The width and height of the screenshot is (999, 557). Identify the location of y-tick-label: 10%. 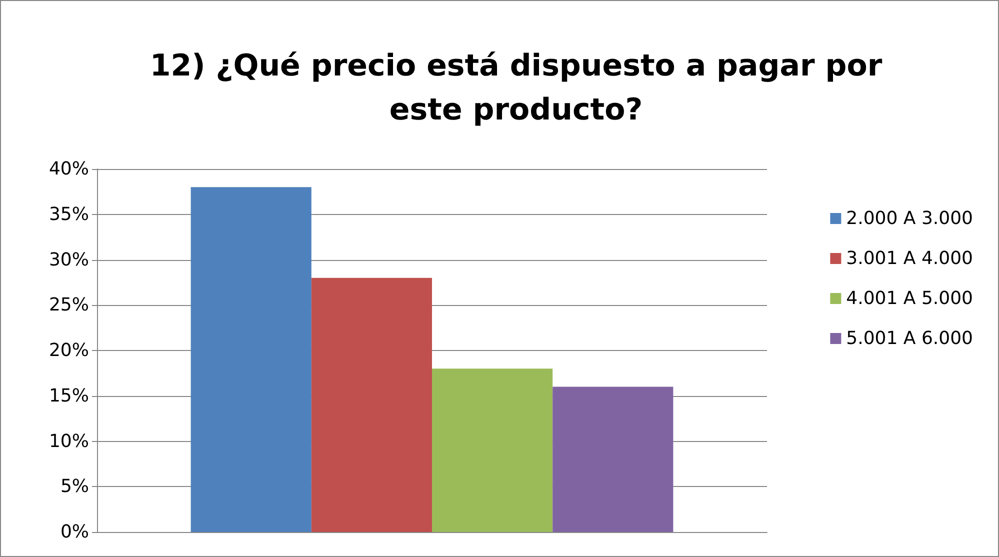
(68, 441).